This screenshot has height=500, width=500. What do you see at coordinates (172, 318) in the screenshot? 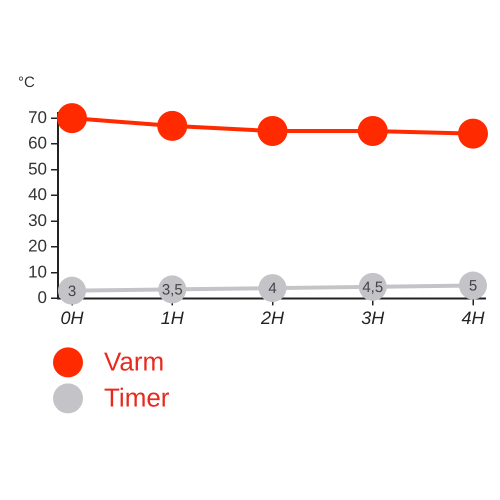
I see `x-tick-label: 1H` at bounding box center [172, 318].